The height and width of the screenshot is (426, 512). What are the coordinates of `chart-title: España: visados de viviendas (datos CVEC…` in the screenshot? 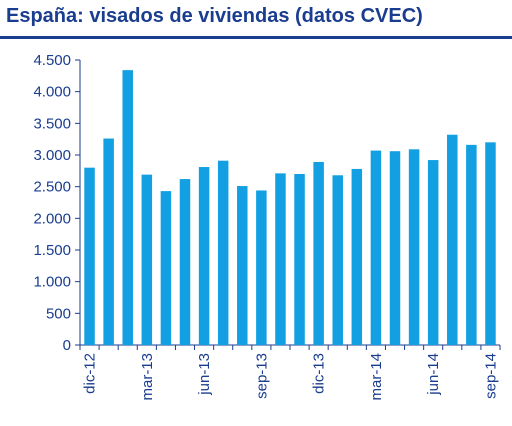 It's located at (214, 16).